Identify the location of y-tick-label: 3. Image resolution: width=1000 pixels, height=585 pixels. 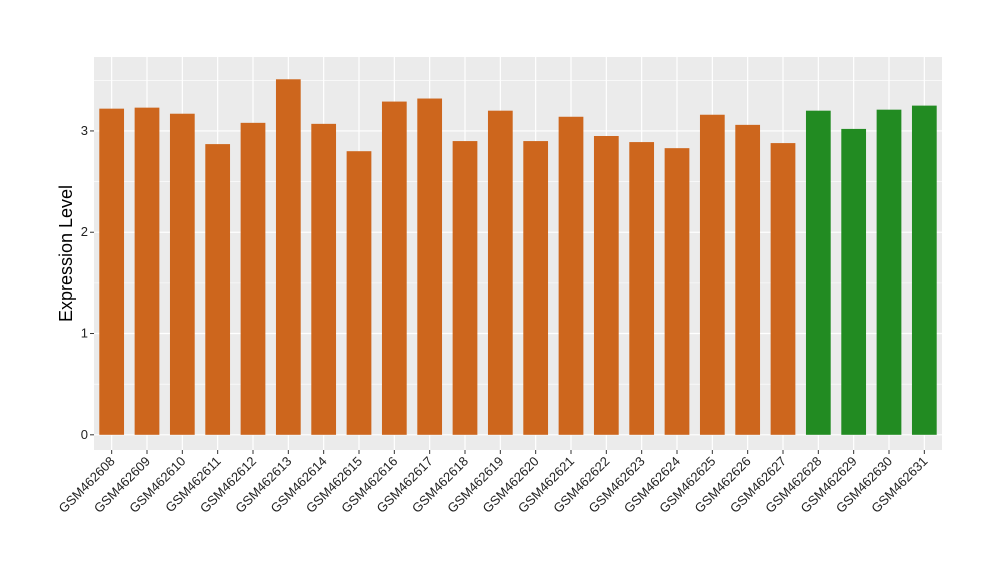
(84, 130).